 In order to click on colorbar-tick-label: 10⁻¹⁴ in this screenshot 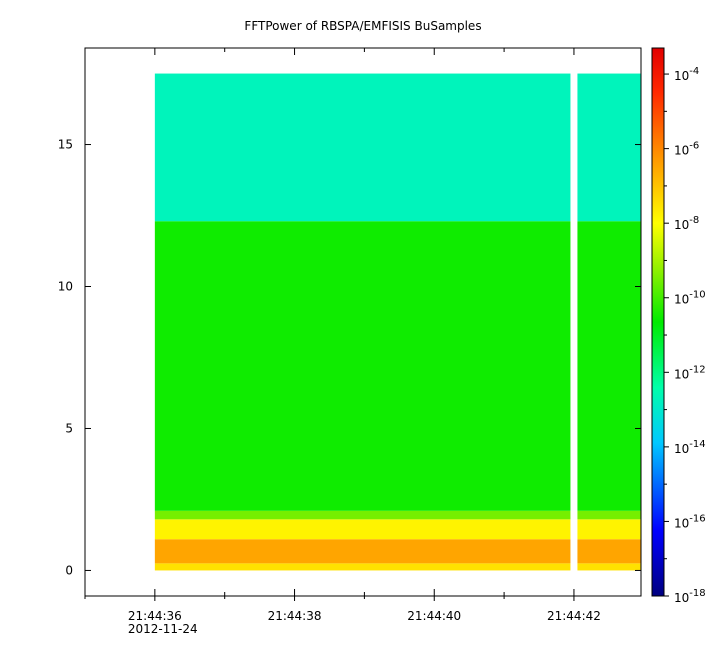, I will do `click(690, 447)`.